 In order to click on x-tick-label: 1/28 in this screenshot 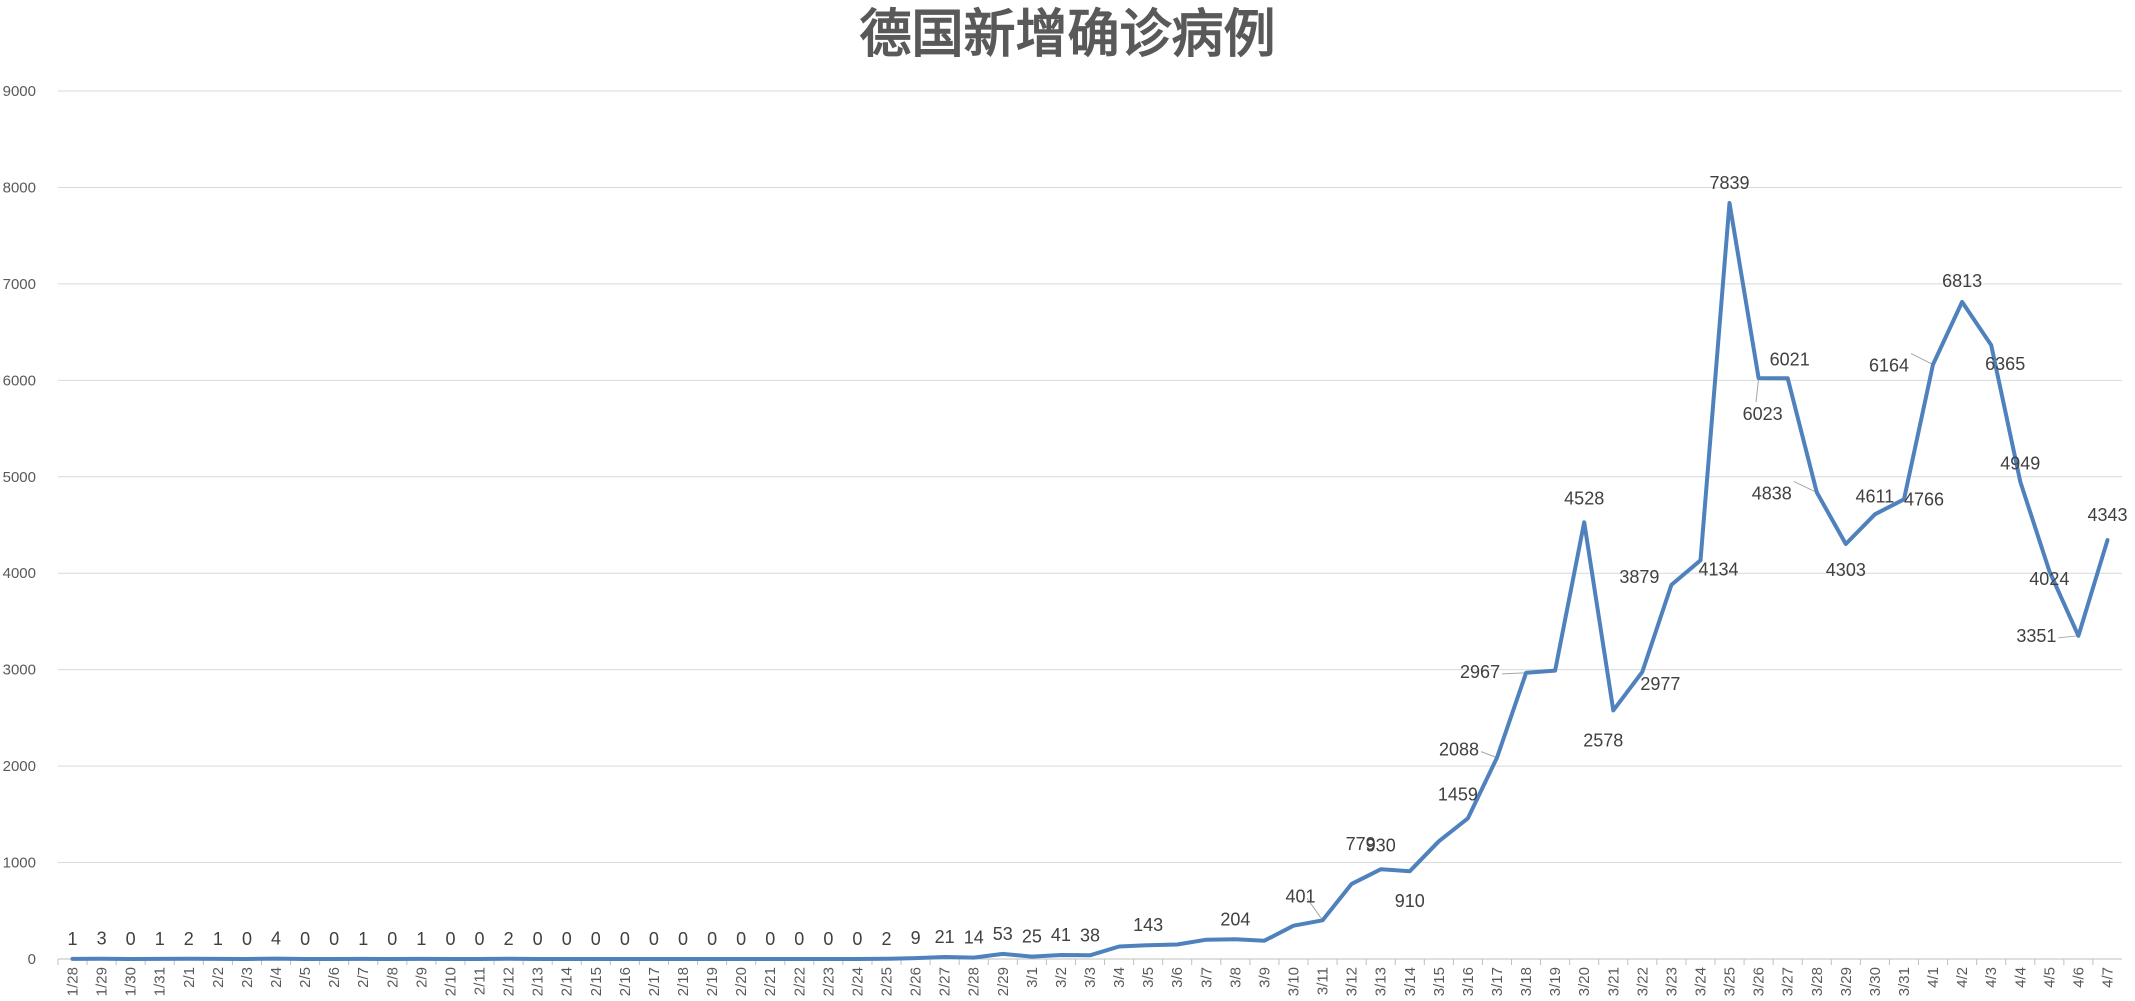, I will do `click(73, 981)`.